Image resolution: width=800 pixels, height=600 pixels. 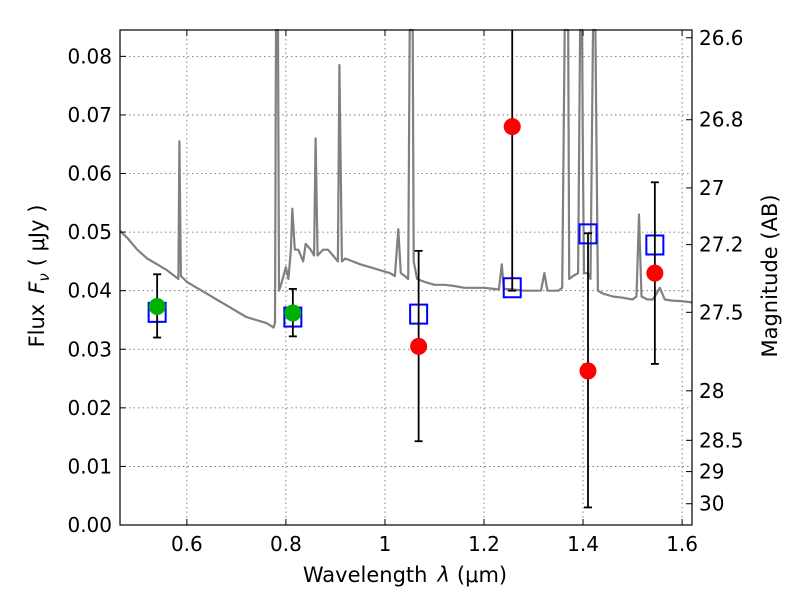 I want to click on x-tick-label: 1.6, so click(x=682, y=544).